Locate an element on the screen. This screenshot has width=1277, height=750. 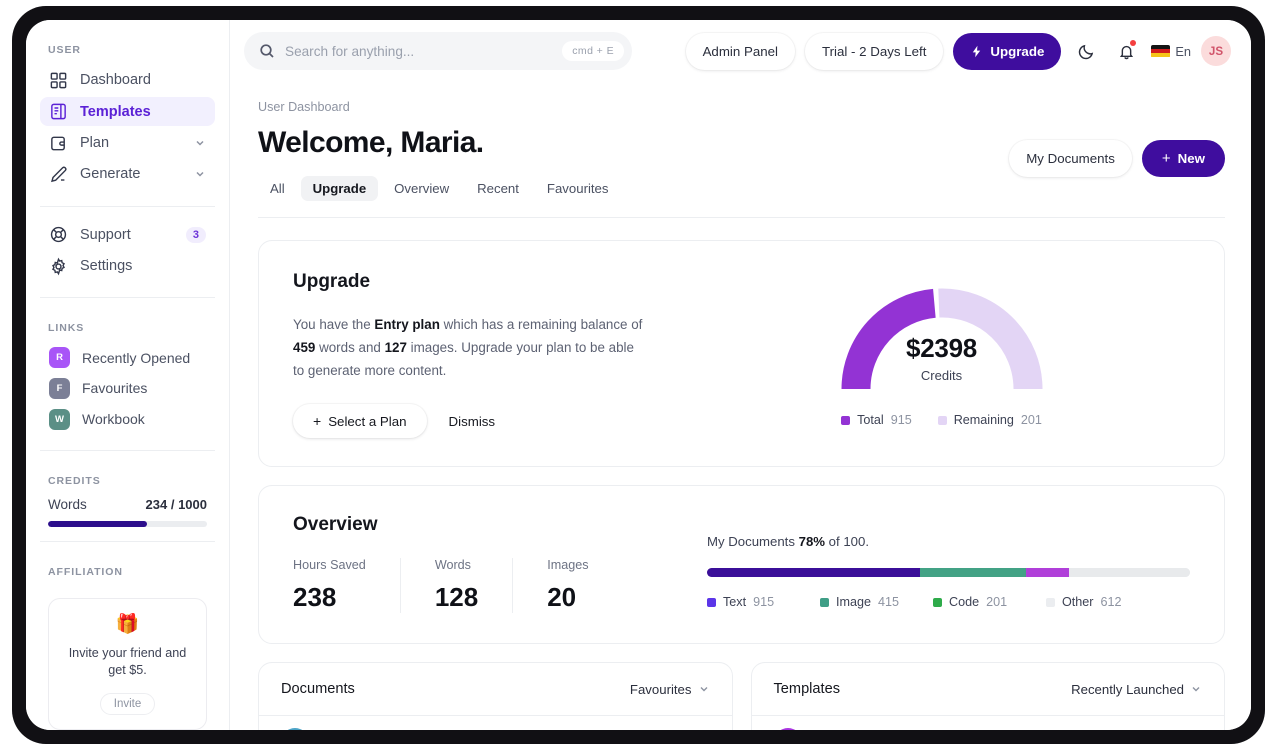
sidebar-section-credits: CREDITS is located at coordinates (74, 481).